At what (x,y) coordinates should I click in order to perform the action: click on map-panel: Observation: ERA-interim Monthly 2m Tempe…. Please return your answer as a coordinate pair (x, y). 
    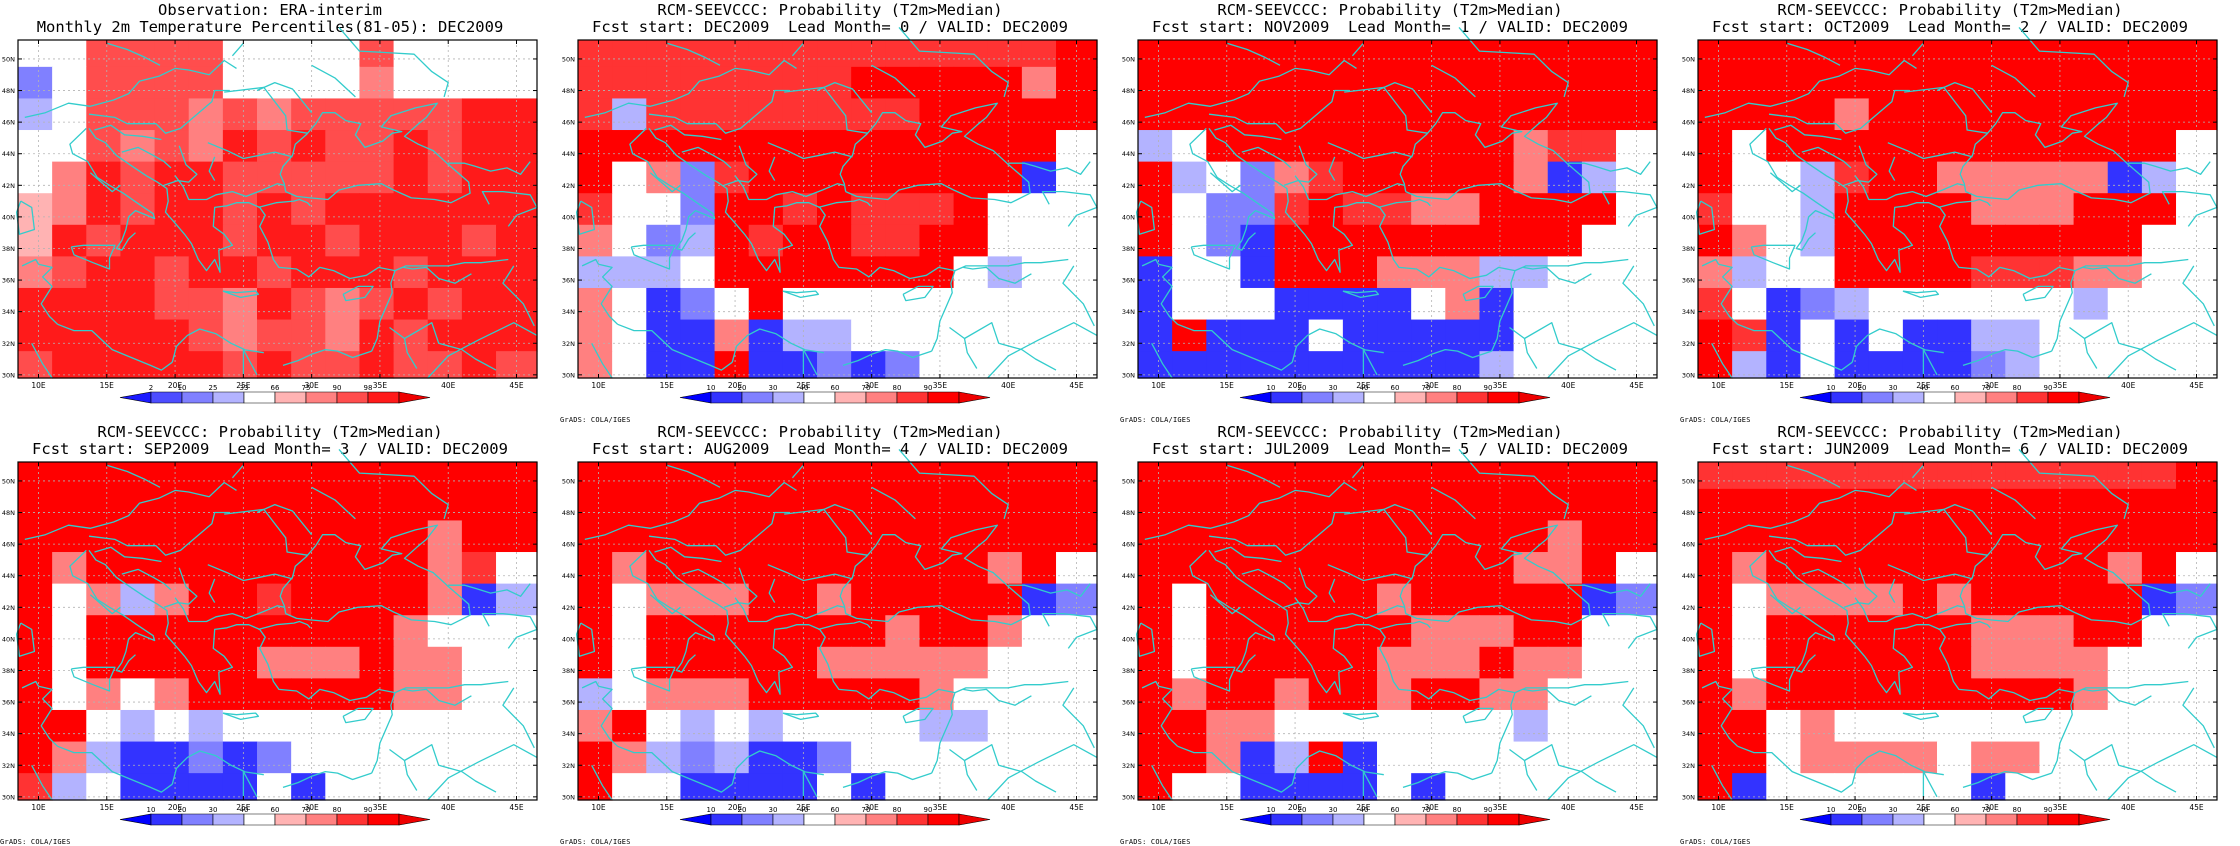
    Looking at the image, I should click on (270, 209).